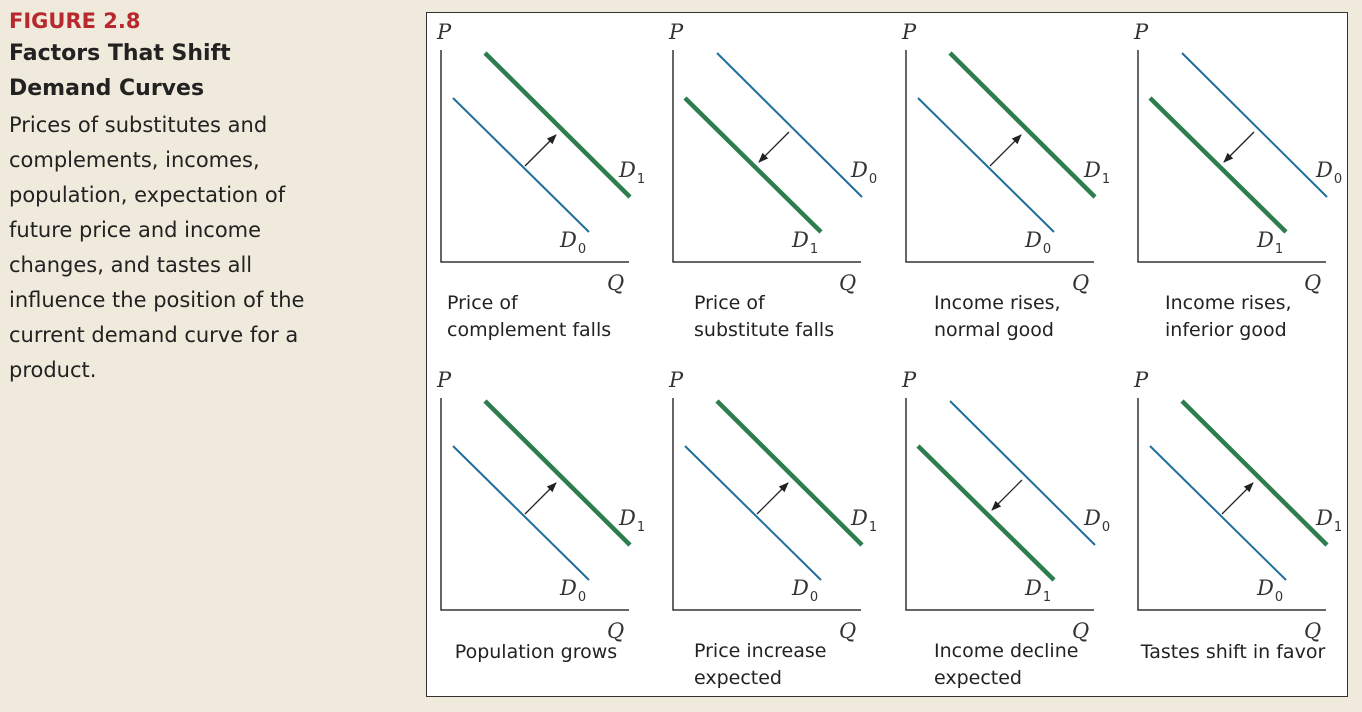 Image resolution: width=1362 pixels, height=712 pixels. What do you see at coordinates (131, 265) in the screenshot?
I see `description-line: changes, and tastes all` at bounding box center [131, 265].